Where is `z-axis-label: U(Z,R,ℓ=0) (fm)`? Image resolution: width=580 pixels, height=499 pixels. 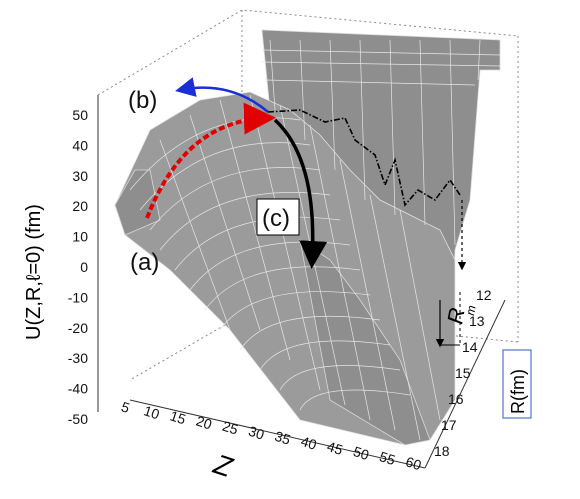 z-axis-label: U(Z,R,ℓ=0) (fm) is located at coordinates (34, 272).